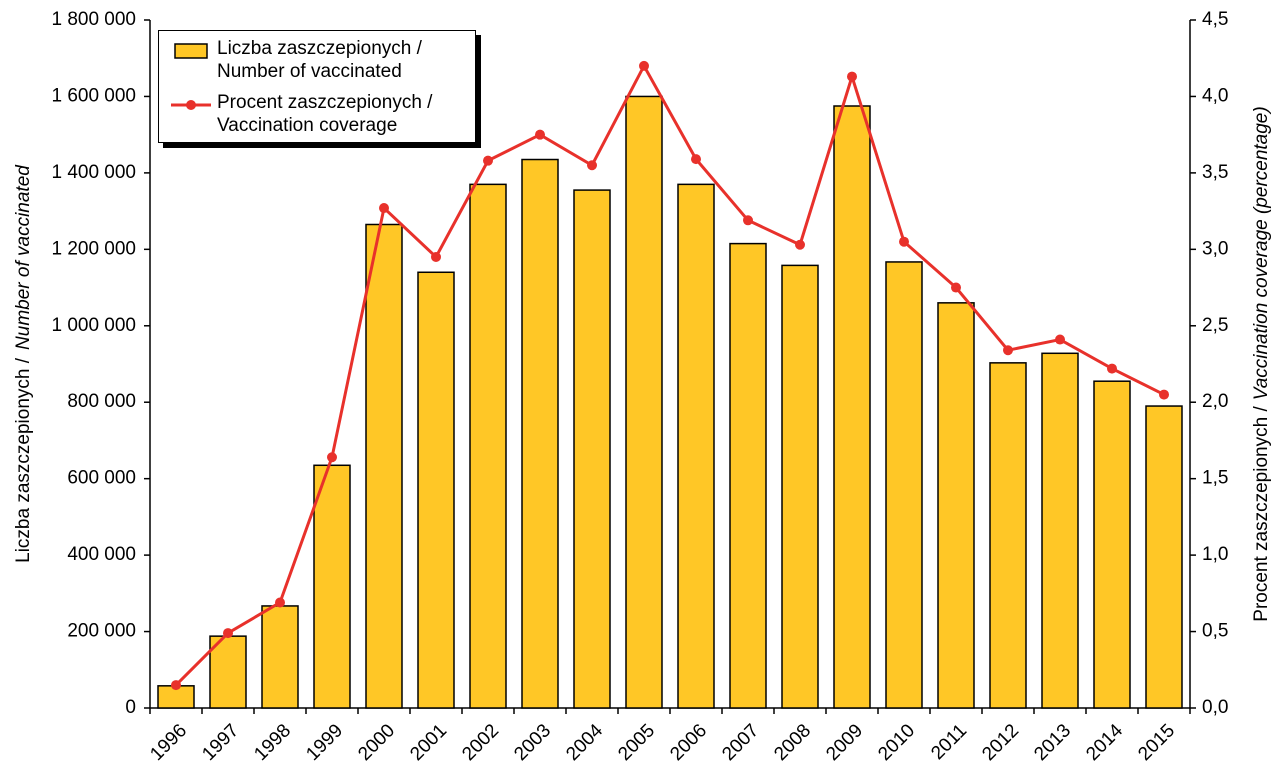 The height and width of the screenshot is (767, 1277). Describe the element at coordinates (532, 742) in the screenshot. I see `x-tick-label: 2003` at that location.